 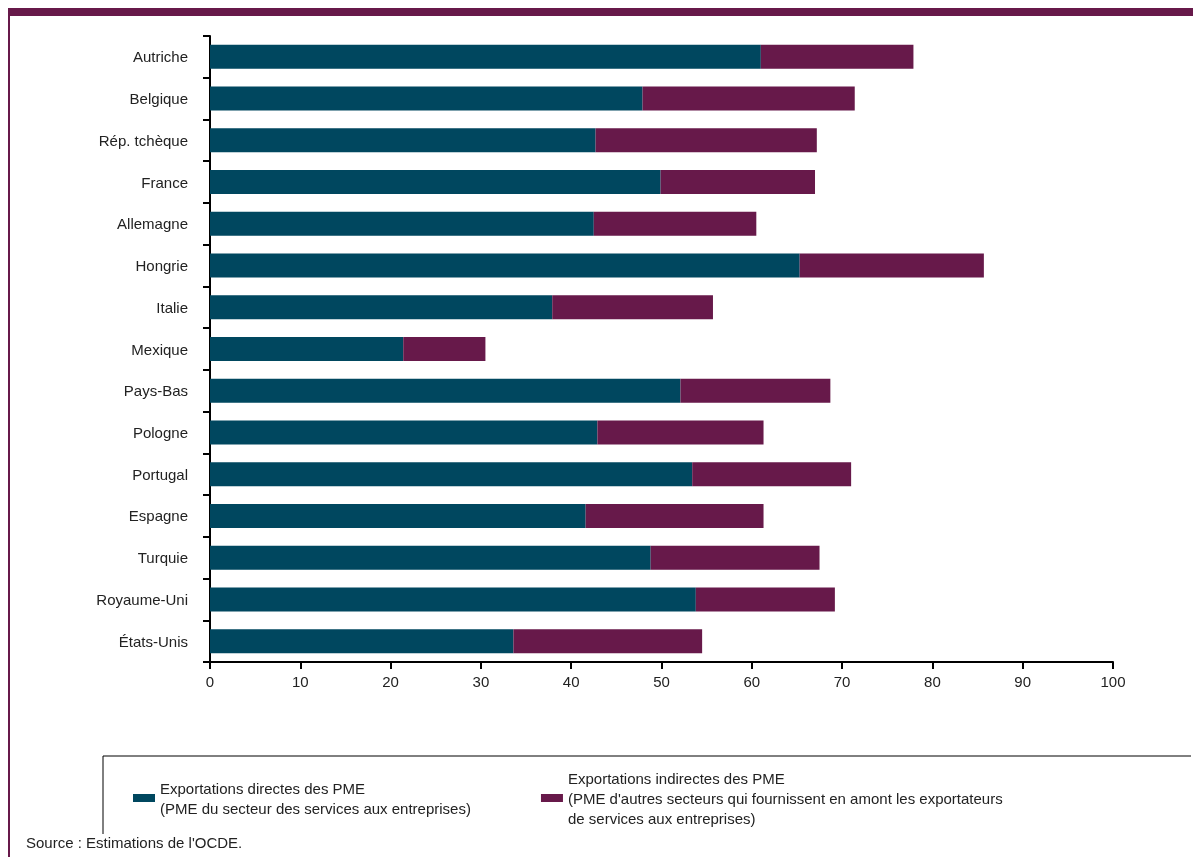 What do you see at coordinates (164, 182) in the screenshot?
I see `y-tick-label: France` at bounding box center [164, 182].